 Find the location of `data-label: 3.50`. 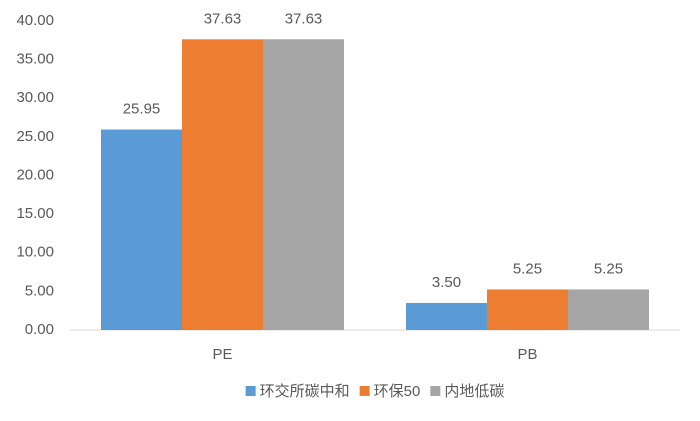

data-label: 3.50 is located at coordinates (446, 282).